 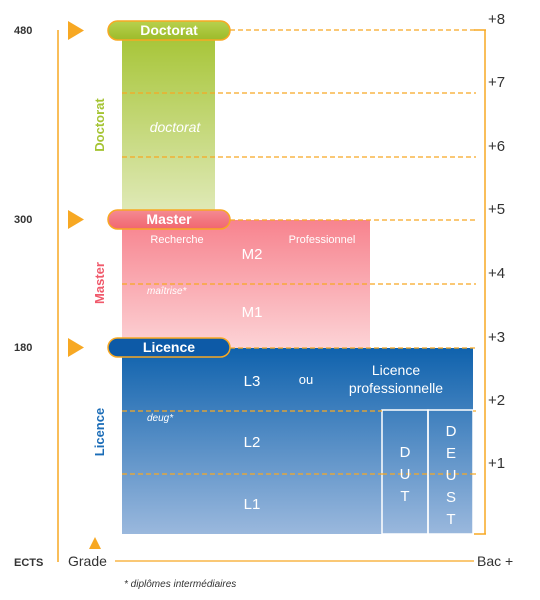 I want to click on master-pill-label: Master, so click(x=169, y=219).